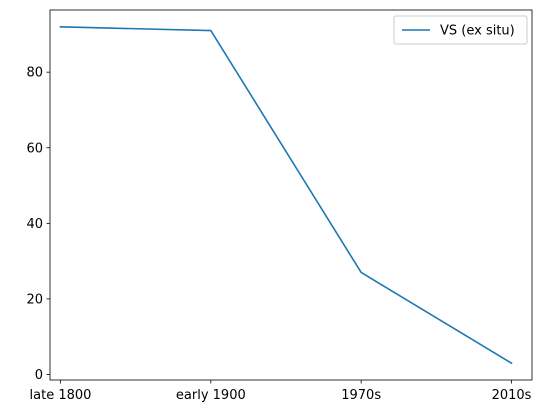  I want to click on y-tick-label: 80, so click(34, 73).